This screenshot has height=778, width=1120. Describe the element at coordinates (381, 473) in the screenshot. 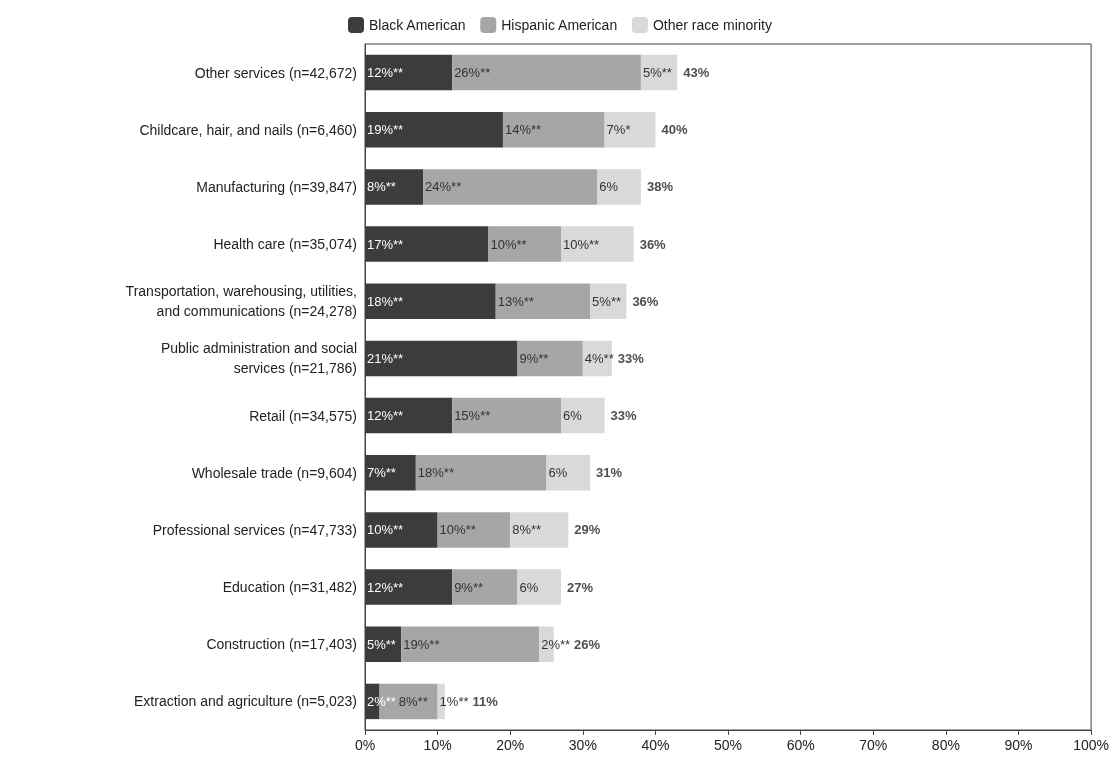

I see `data-label: 7%**` at that location.